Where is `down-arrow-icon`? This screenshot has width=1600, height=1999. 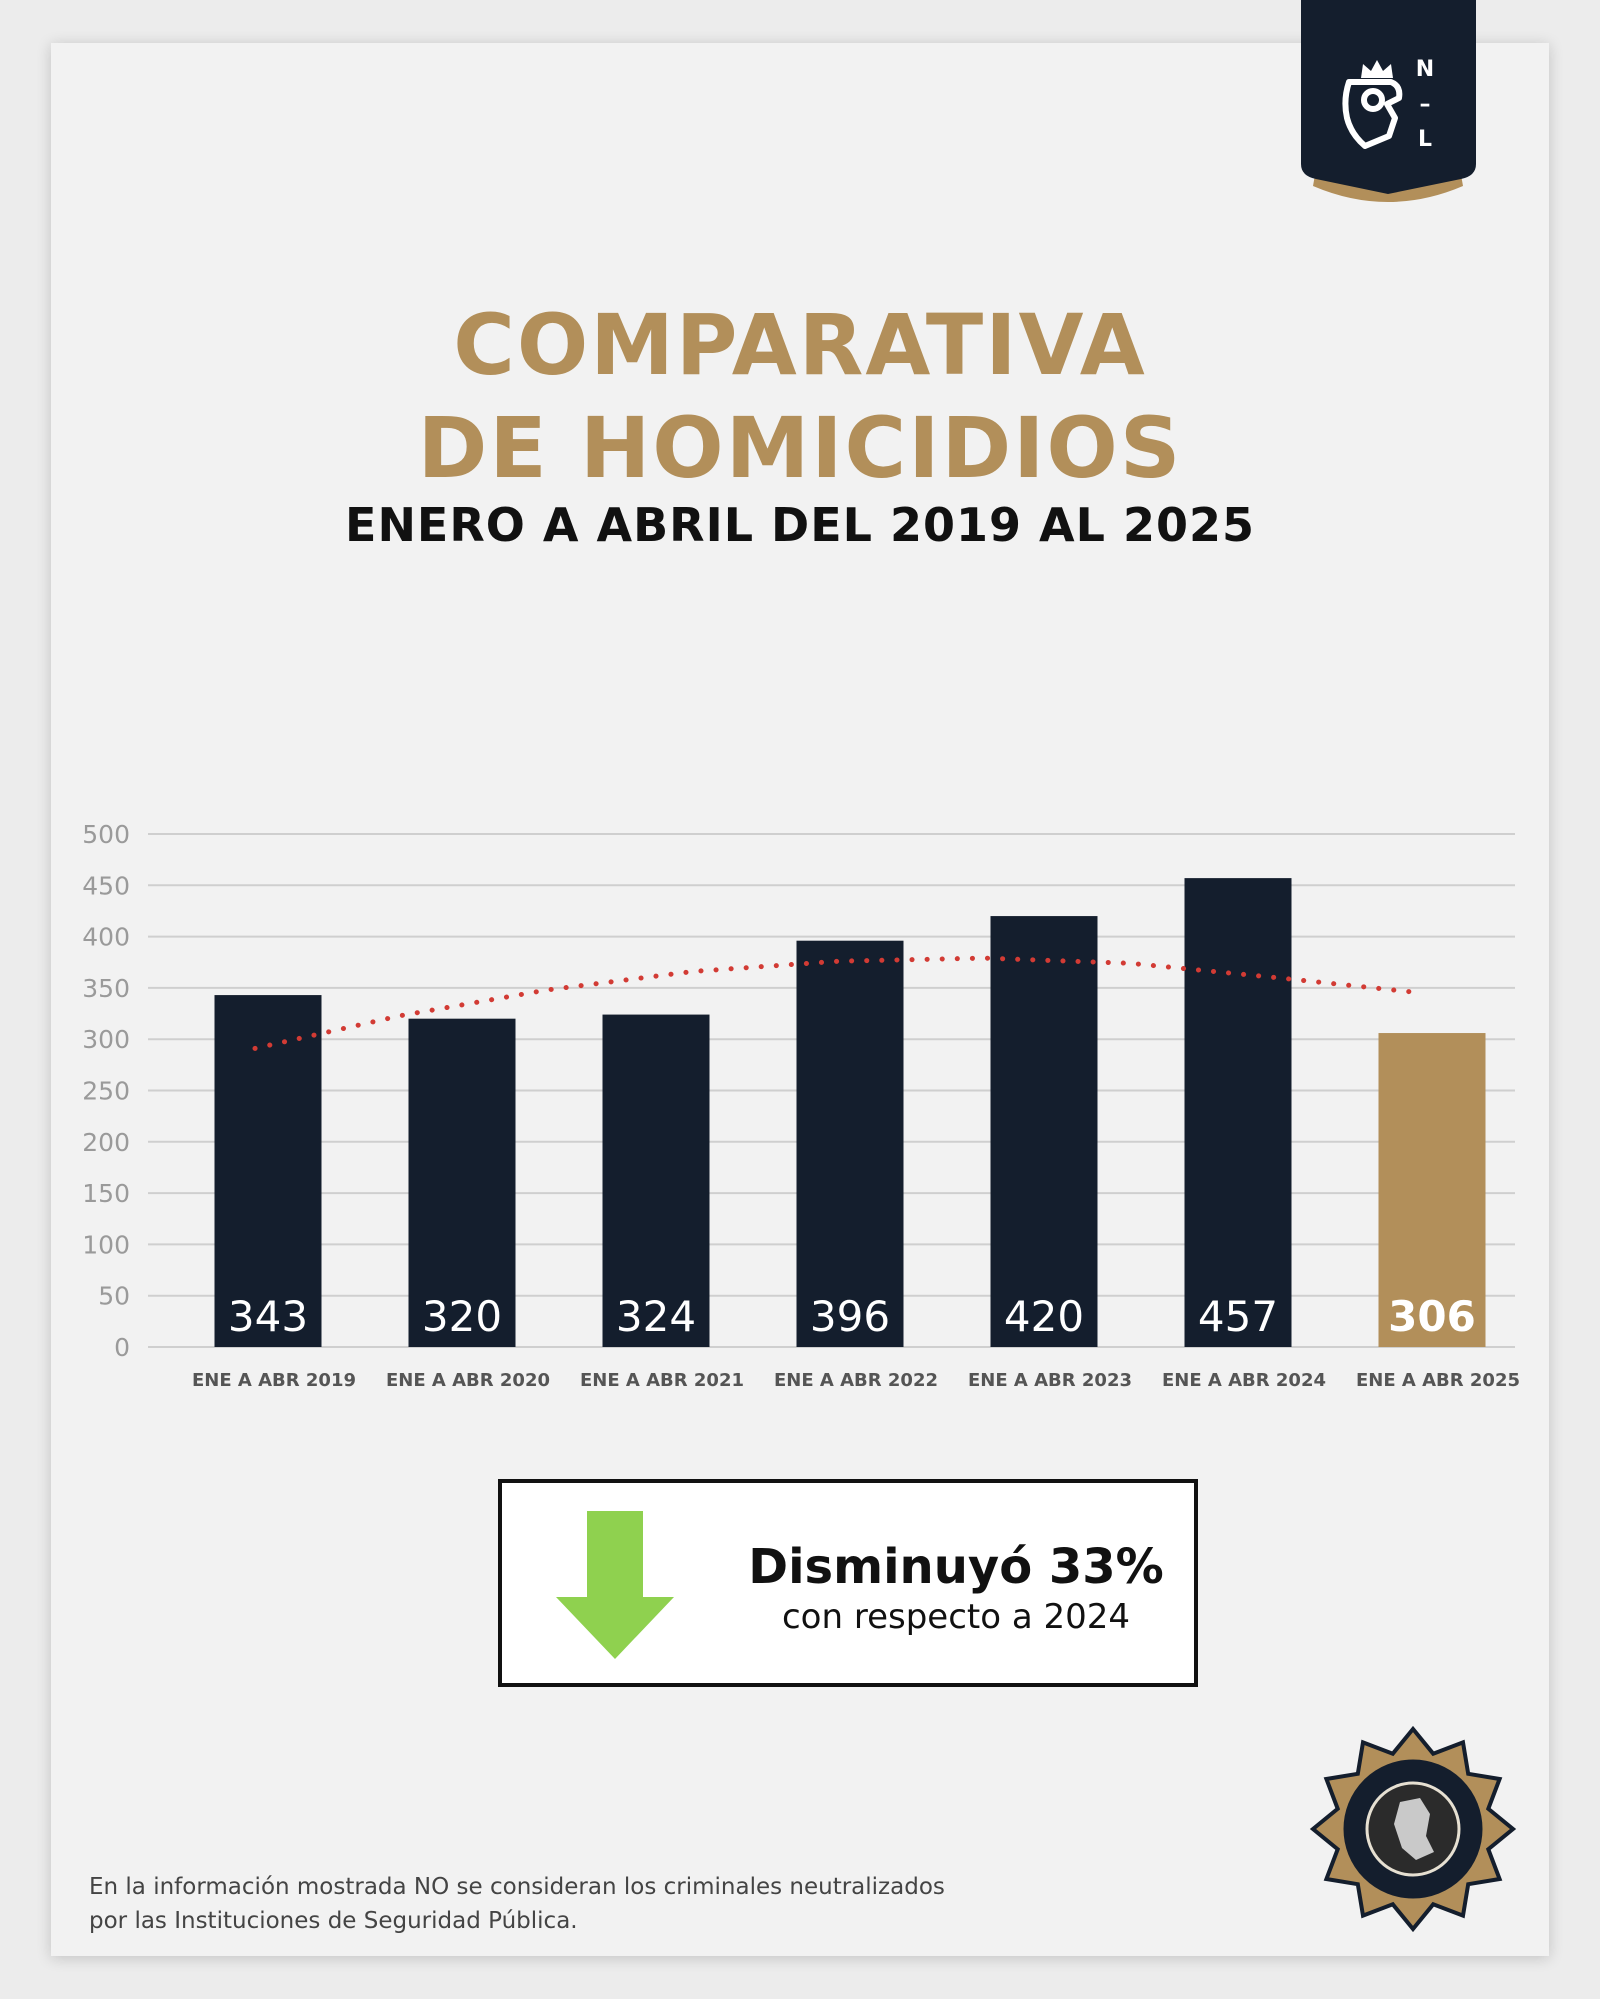
down-arrow-icon is located at coordinates (615, 1585).